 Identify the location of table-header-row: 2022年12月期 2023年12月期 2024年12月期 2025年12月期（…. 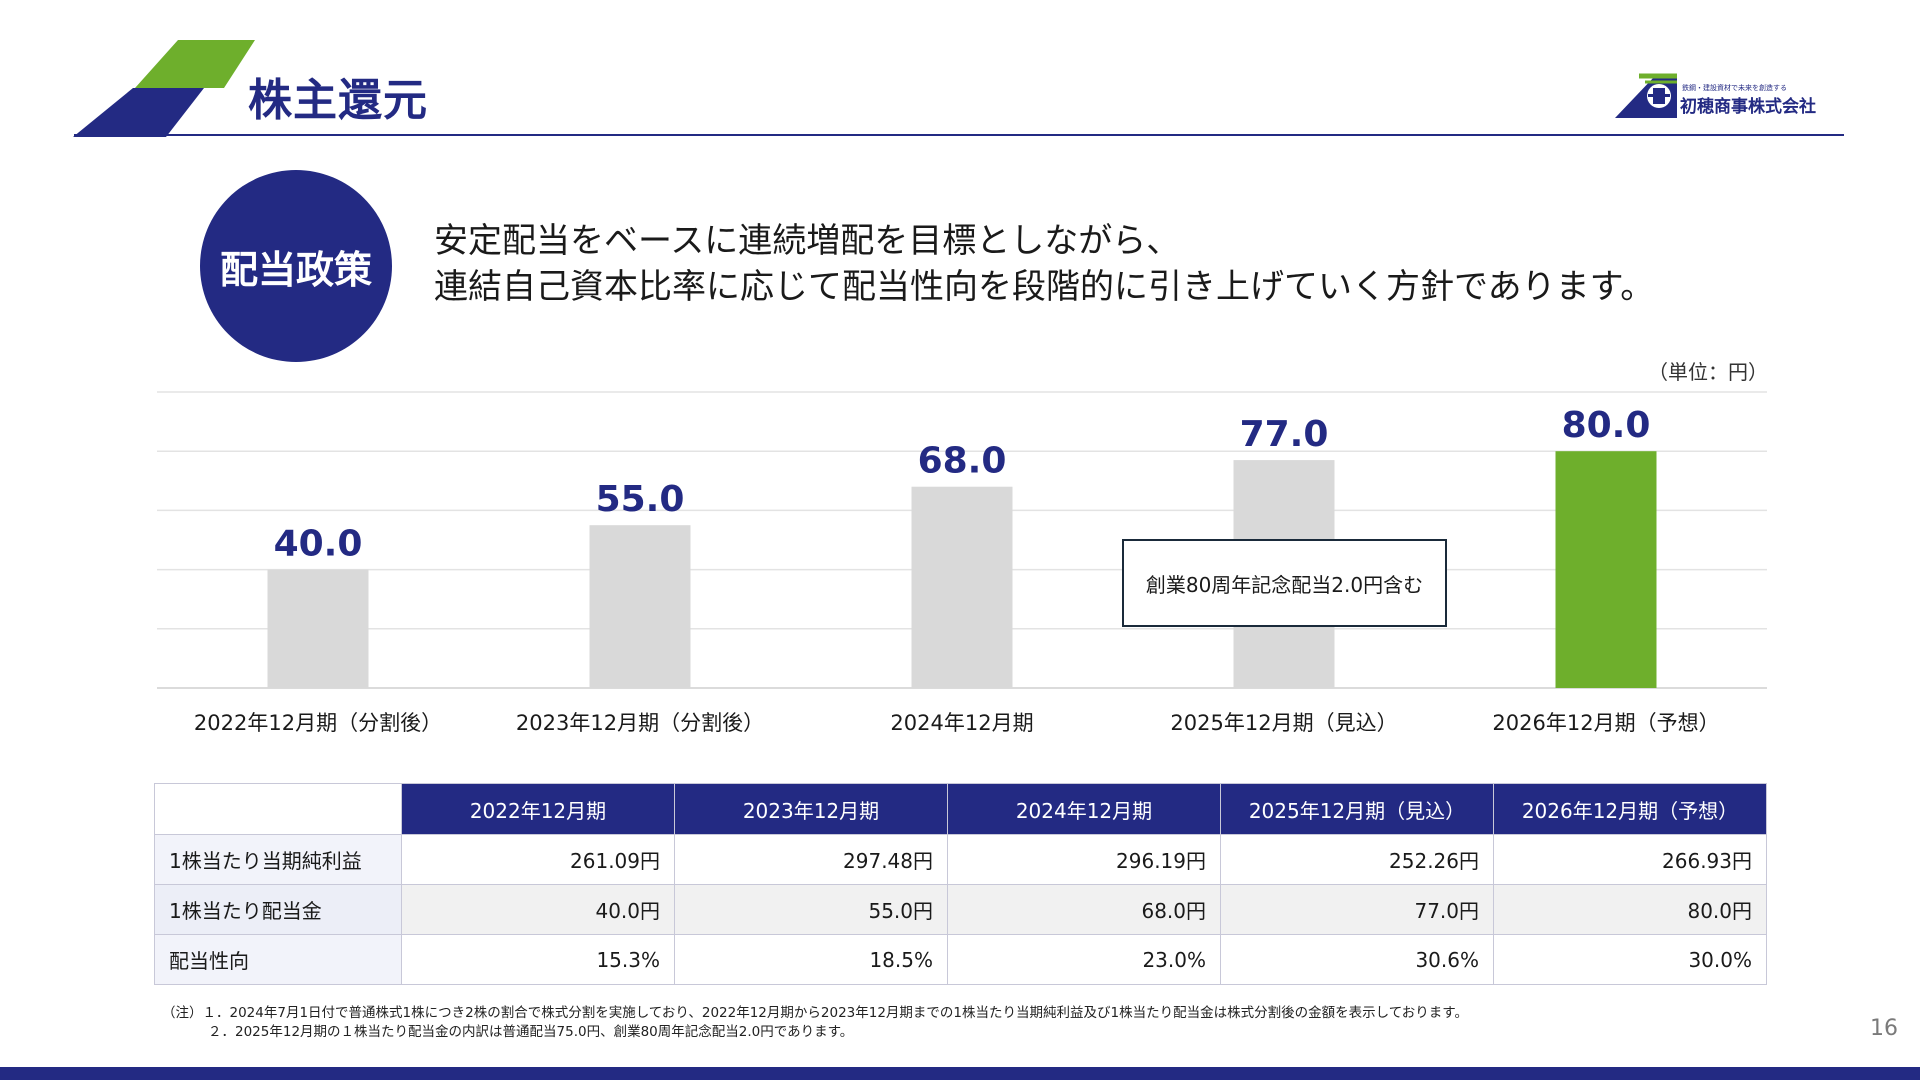
(960, 809).